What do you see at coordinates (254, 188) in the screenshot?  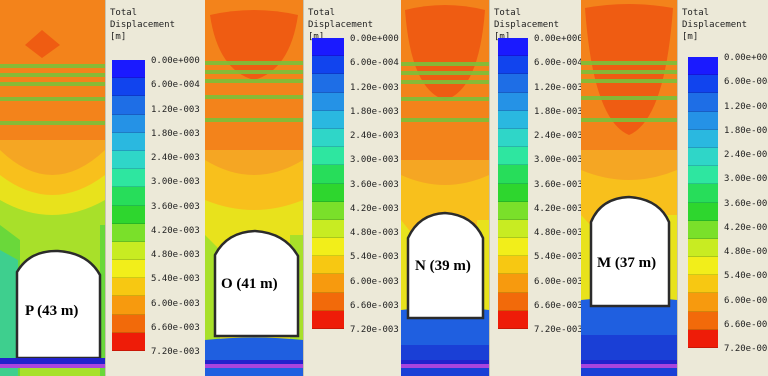 I see `contour-plot-o` at bounding box center [254, 188].